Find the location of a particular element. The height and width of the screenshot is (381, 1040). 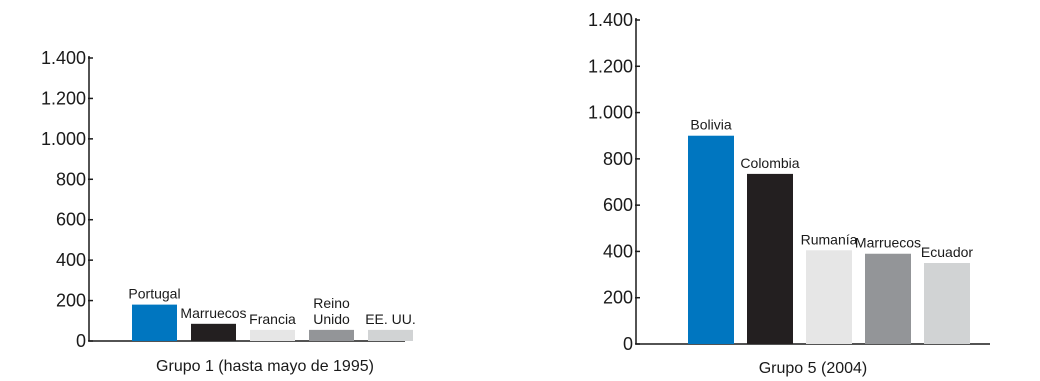

category-label: Reino Unido is located at coordinates (331, 311).